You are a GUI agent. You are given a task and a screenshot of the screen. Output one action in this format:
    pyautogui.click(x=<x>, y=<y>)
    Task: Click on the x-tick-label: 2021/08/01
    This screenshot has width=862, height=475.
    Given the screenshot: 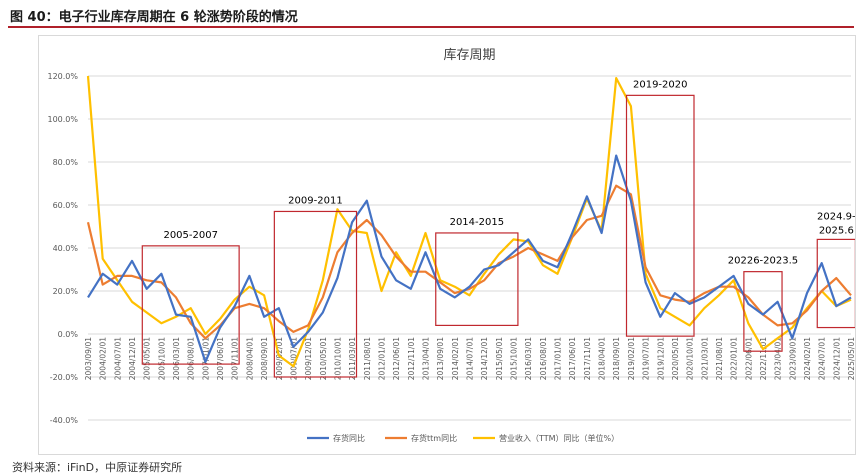 What is the action you would take?
    pyautogui.click(x=719, y=358)
    